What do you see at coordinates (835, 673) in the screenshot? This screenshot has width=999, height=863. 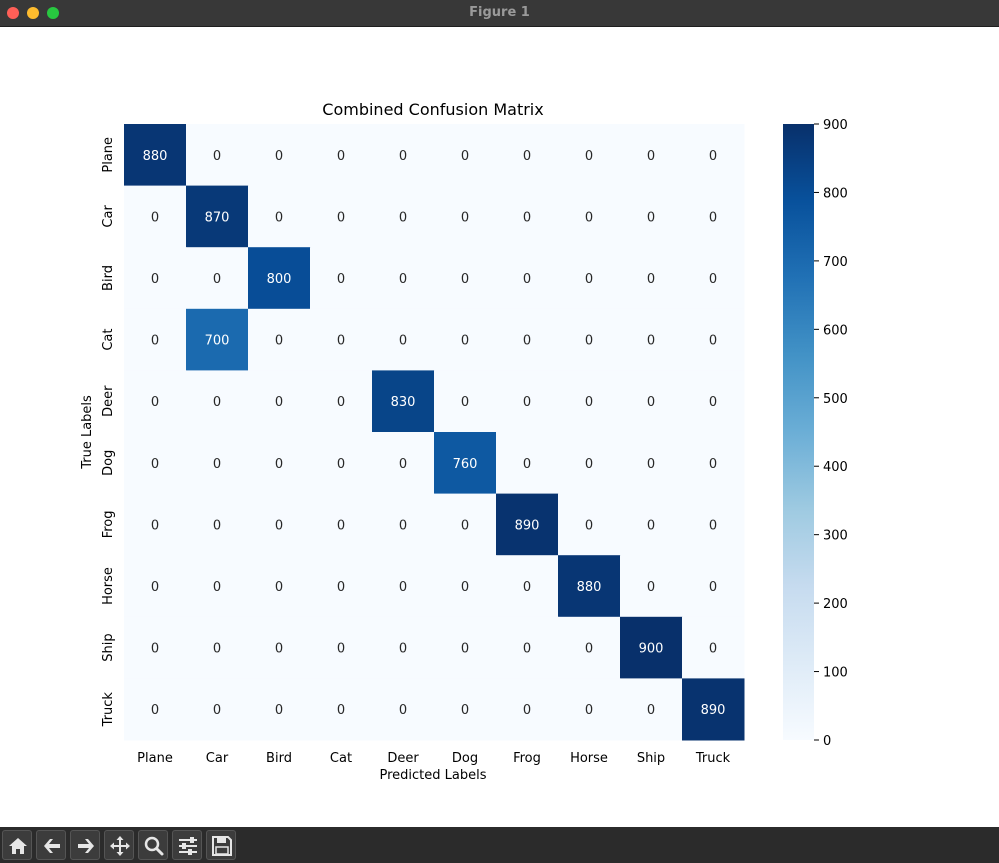 I see `colorbar-tick-label: 100` at bounding box center [835, 673].